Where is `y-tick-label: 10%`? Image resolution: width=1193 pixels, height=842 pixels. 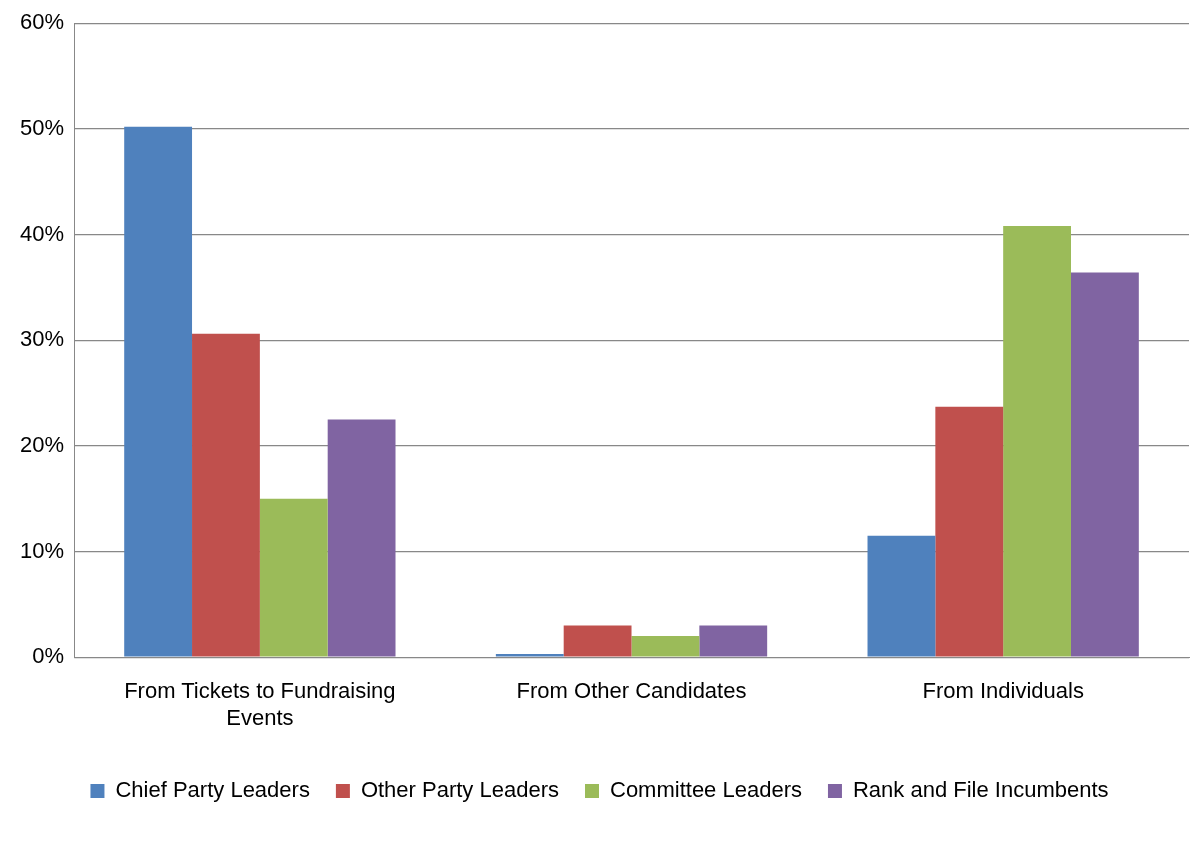
y-tick-label: 10% is located at coordinates (42, 550).